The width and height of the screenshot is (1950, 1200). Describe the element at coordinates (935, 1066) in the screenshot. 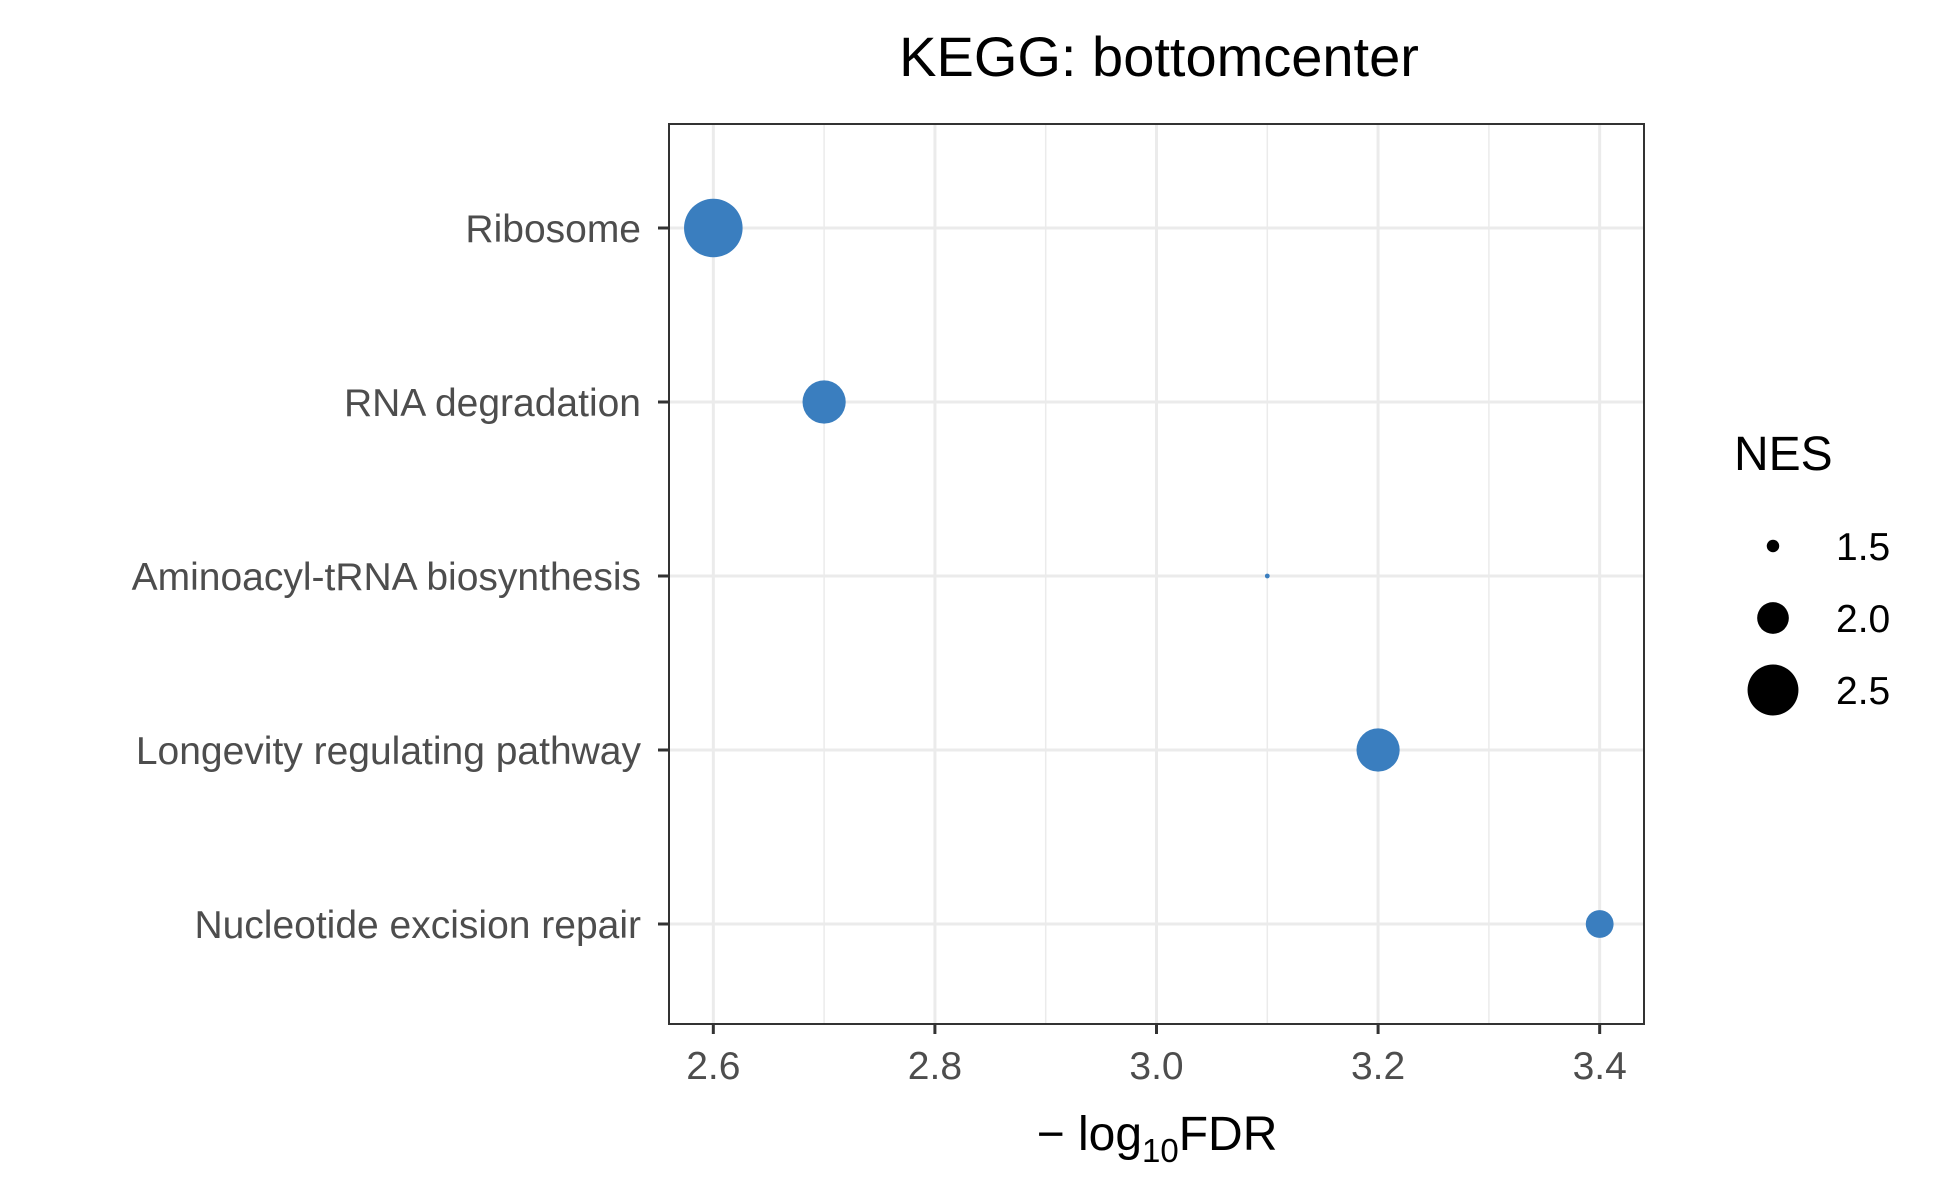

I see `x-tick-label: 2.8` at that location.